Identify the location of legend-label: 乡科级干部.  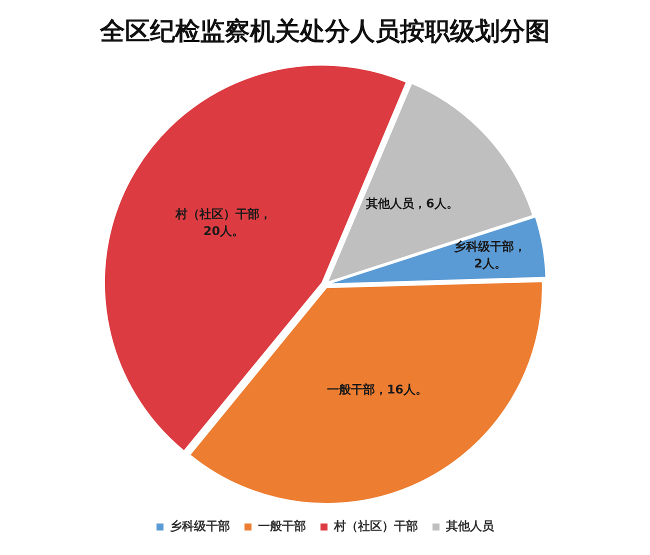
(200, 526).